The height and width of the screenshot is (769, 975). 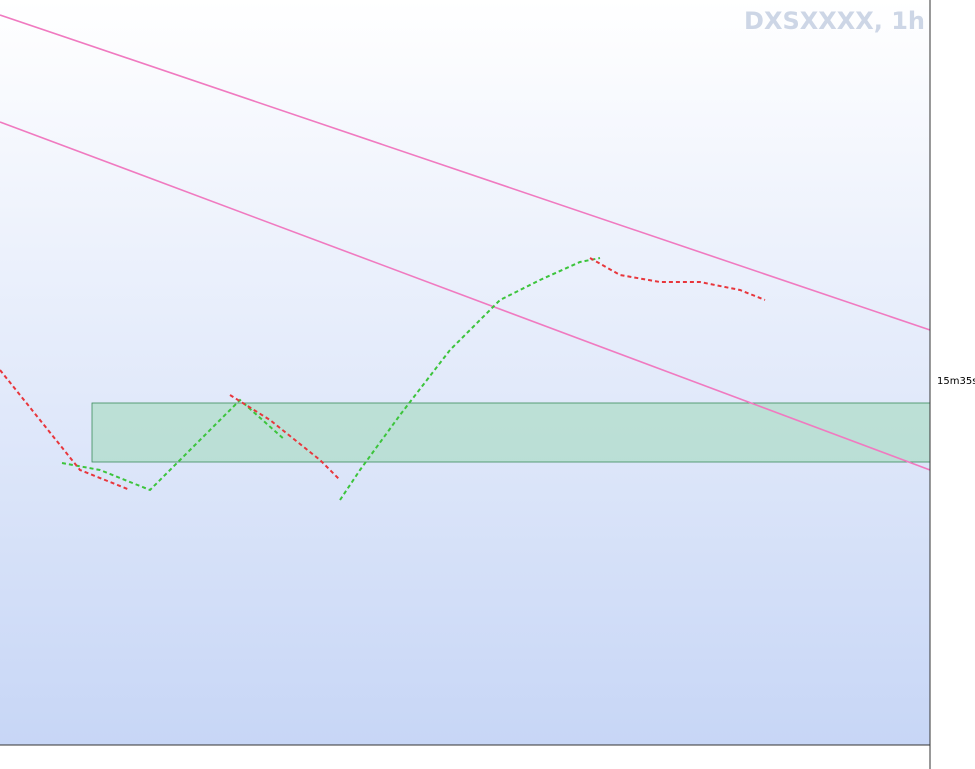 I want to click on y-axis-background, so click(x=952, y=384).